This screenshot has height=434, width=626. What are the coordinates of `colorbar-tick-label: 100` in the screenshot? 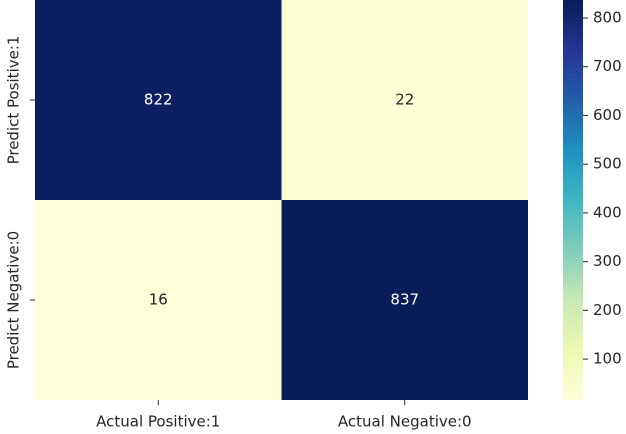 It's located at (607, 359).